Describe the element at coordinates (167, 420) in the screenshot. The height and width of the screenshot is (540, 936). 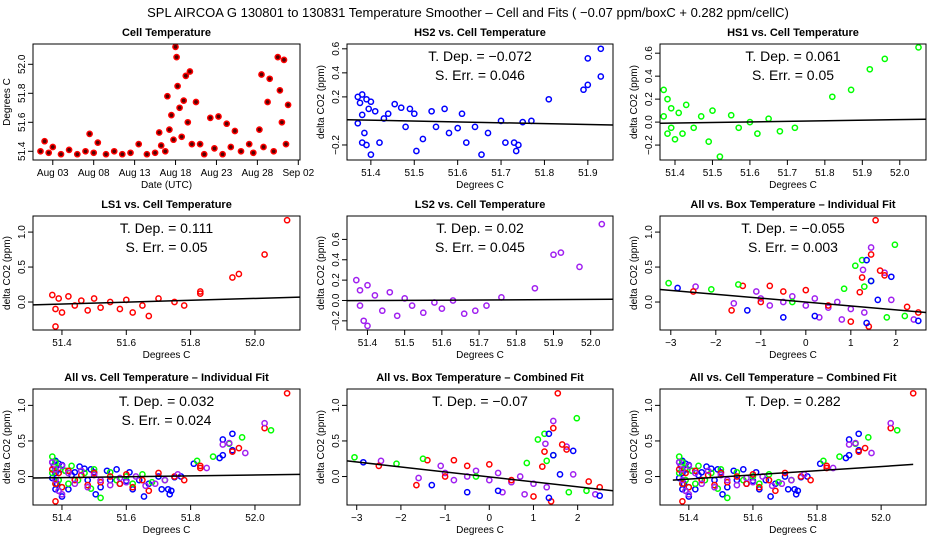
I see `fit-annotation: S. Err. = 0.024` at that location.